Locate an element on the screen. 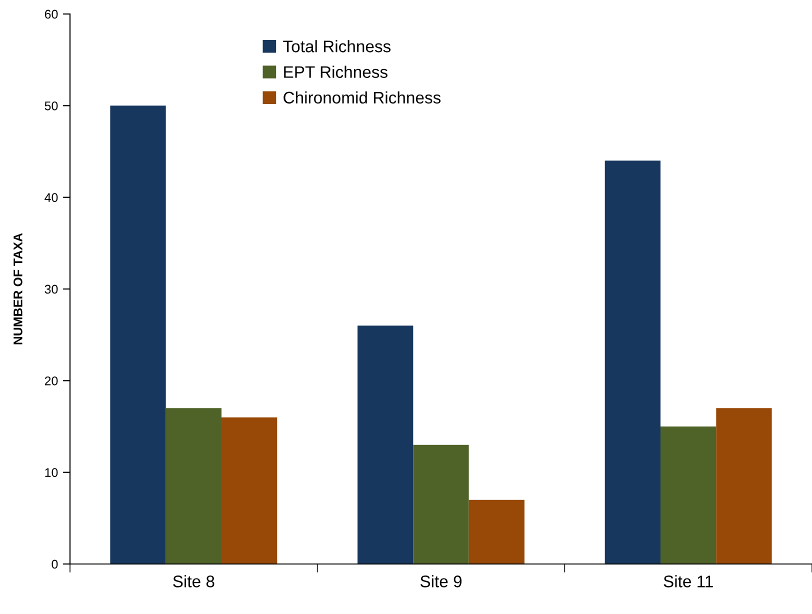  y-tick-label: 0 is located at coordinates (55, 564).